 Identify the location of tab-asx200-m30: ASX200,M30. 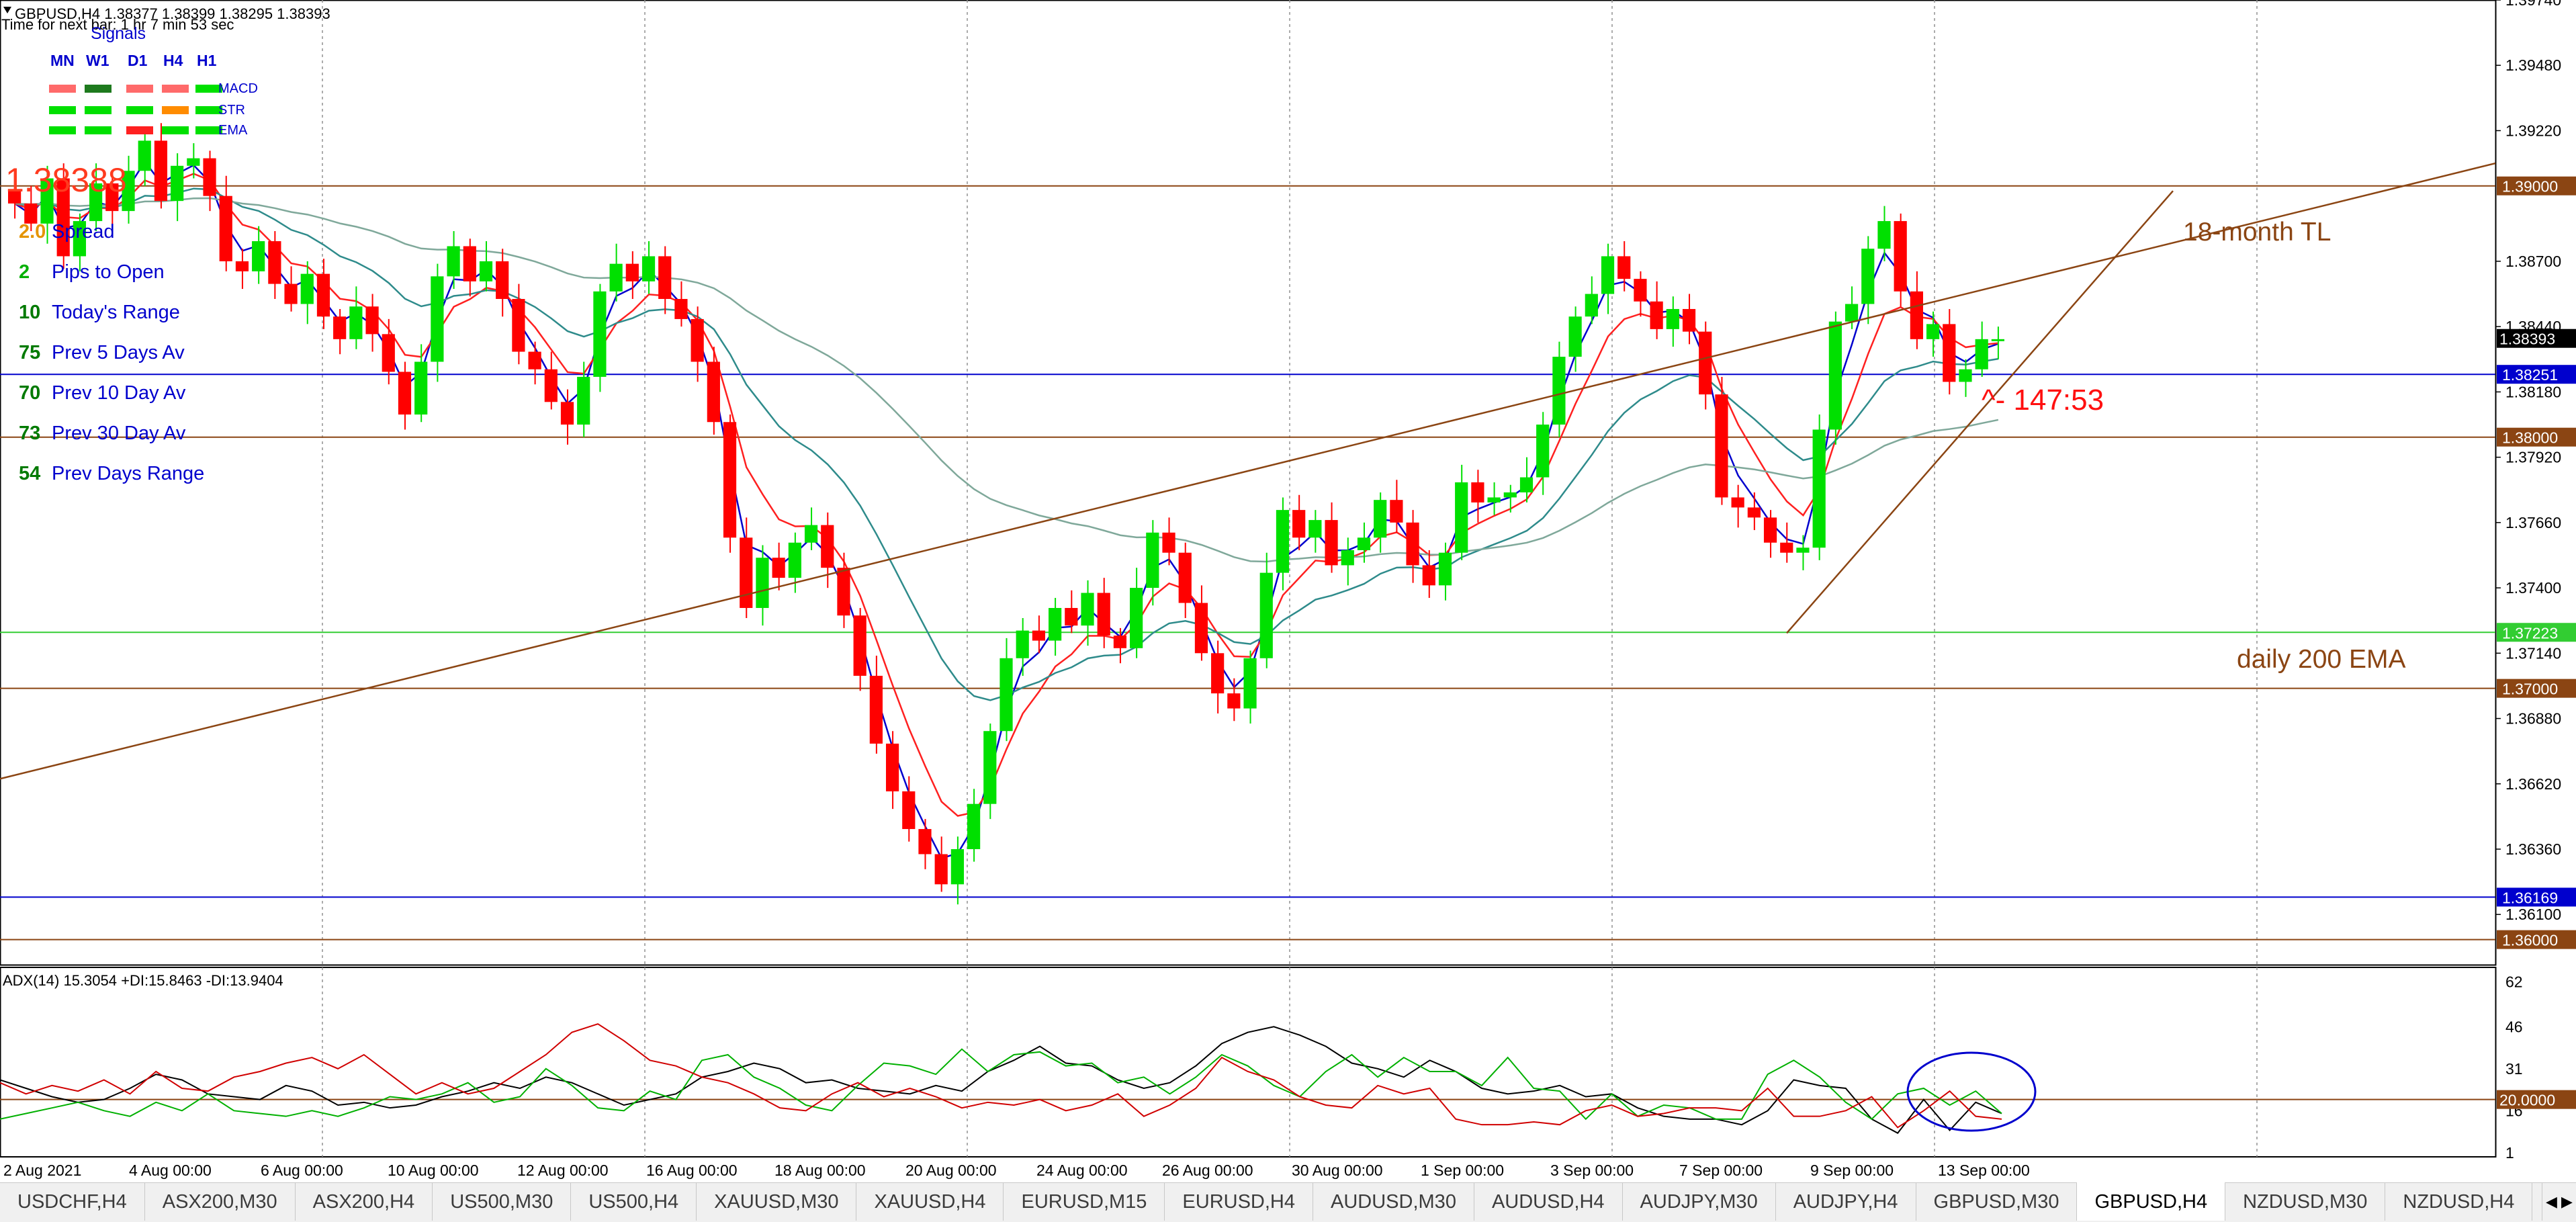
(220, 1202).